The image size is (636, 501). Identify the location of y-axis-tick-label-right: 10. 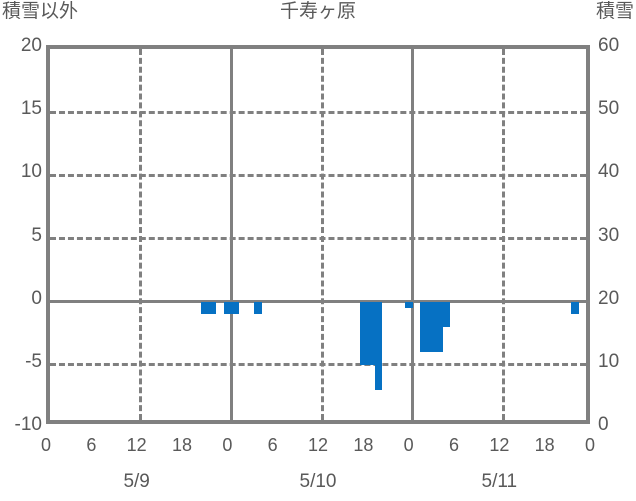
(609, 361).